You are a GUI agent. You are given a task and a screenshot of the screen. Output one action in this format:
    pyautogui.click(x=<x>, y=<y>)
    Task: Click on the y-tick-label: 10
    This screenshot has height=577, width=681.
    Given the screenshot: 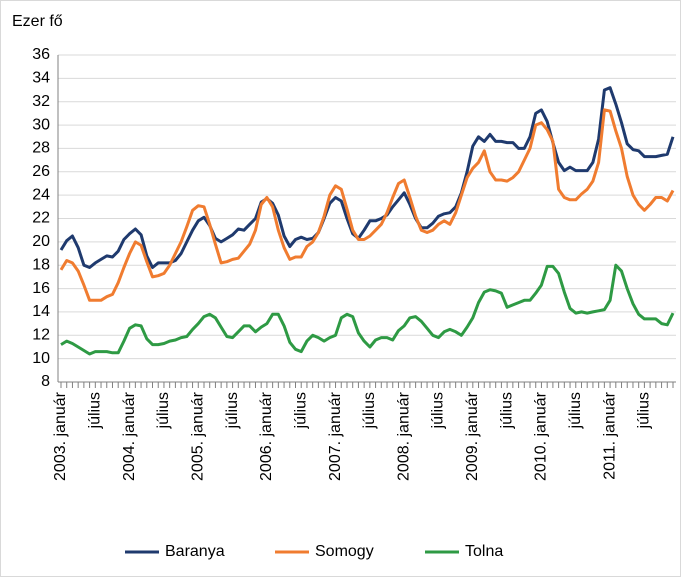 What is the action you would take?
    pyautogui.click(x=41, y=358)
    